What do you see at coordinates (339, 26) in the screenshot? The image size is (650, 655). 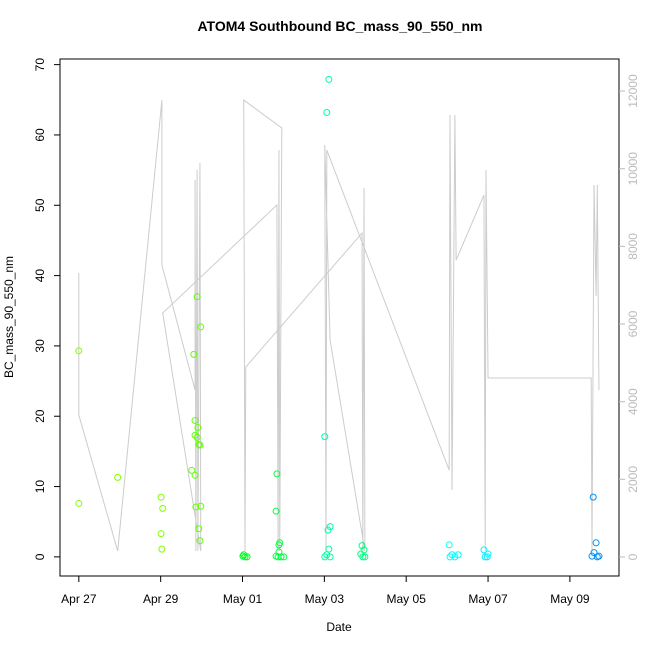 I see `chart-title: ATOM4 Southbound BC_mass_90_550_nm` at bounding box center [339, 26].